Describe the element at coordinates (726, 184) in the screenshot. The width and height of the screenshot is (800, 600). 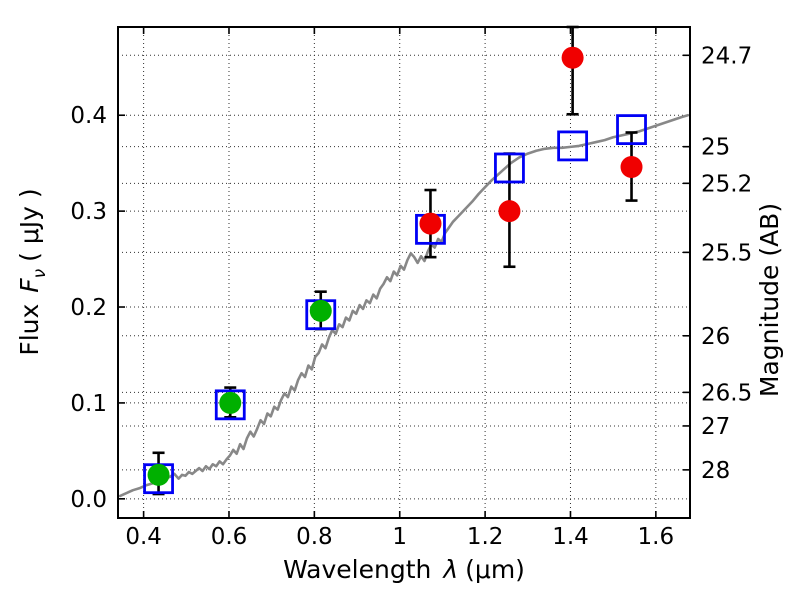
I see `right-tick-label: 25.2` at that location.